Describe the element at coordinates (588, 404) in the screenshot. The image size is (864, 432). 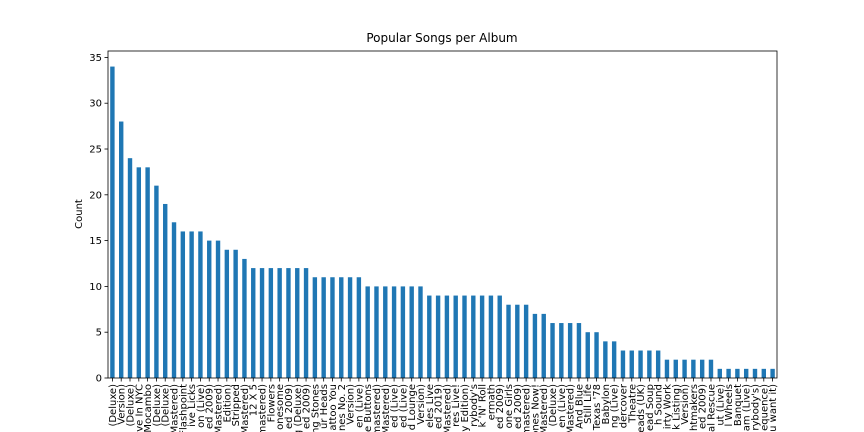
I see `x-tick-label: Still Life` at that location.